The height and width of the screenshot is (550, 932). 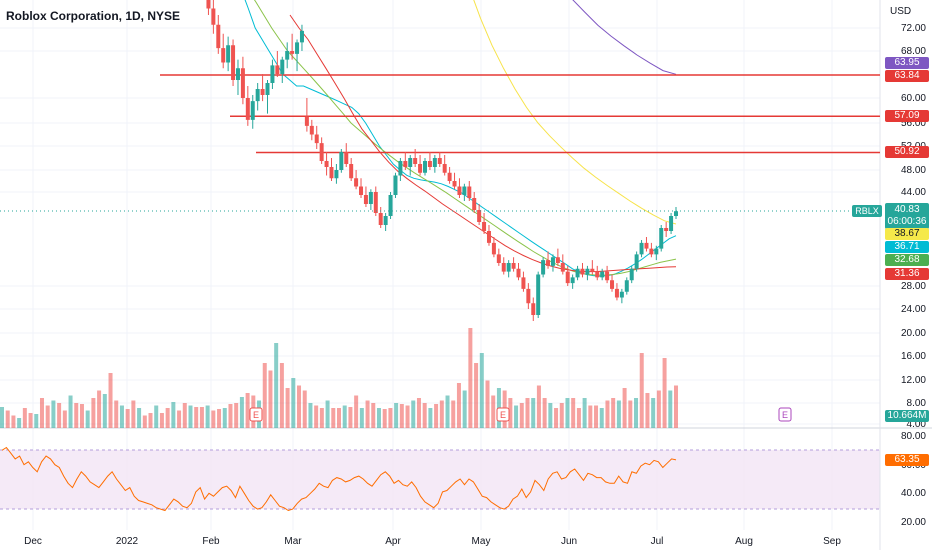 What do you see at coordinates (907, 76) in the screenshot?
I see `hline-1-tag: 63.84` at bounding box center [907, 76].